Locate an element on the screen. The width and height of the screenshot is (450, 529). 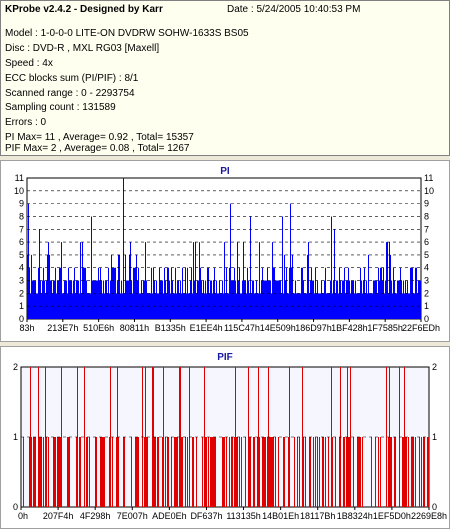
x-tick-label: 213E7h is located at coordinates (62, 328).